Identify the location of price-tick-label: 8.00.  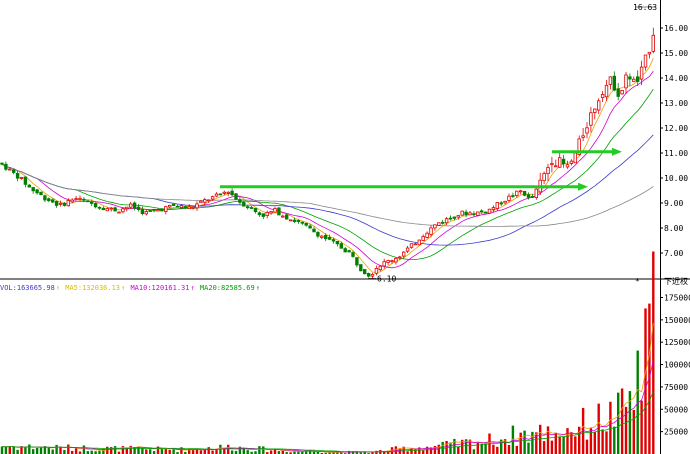
(673, 228).